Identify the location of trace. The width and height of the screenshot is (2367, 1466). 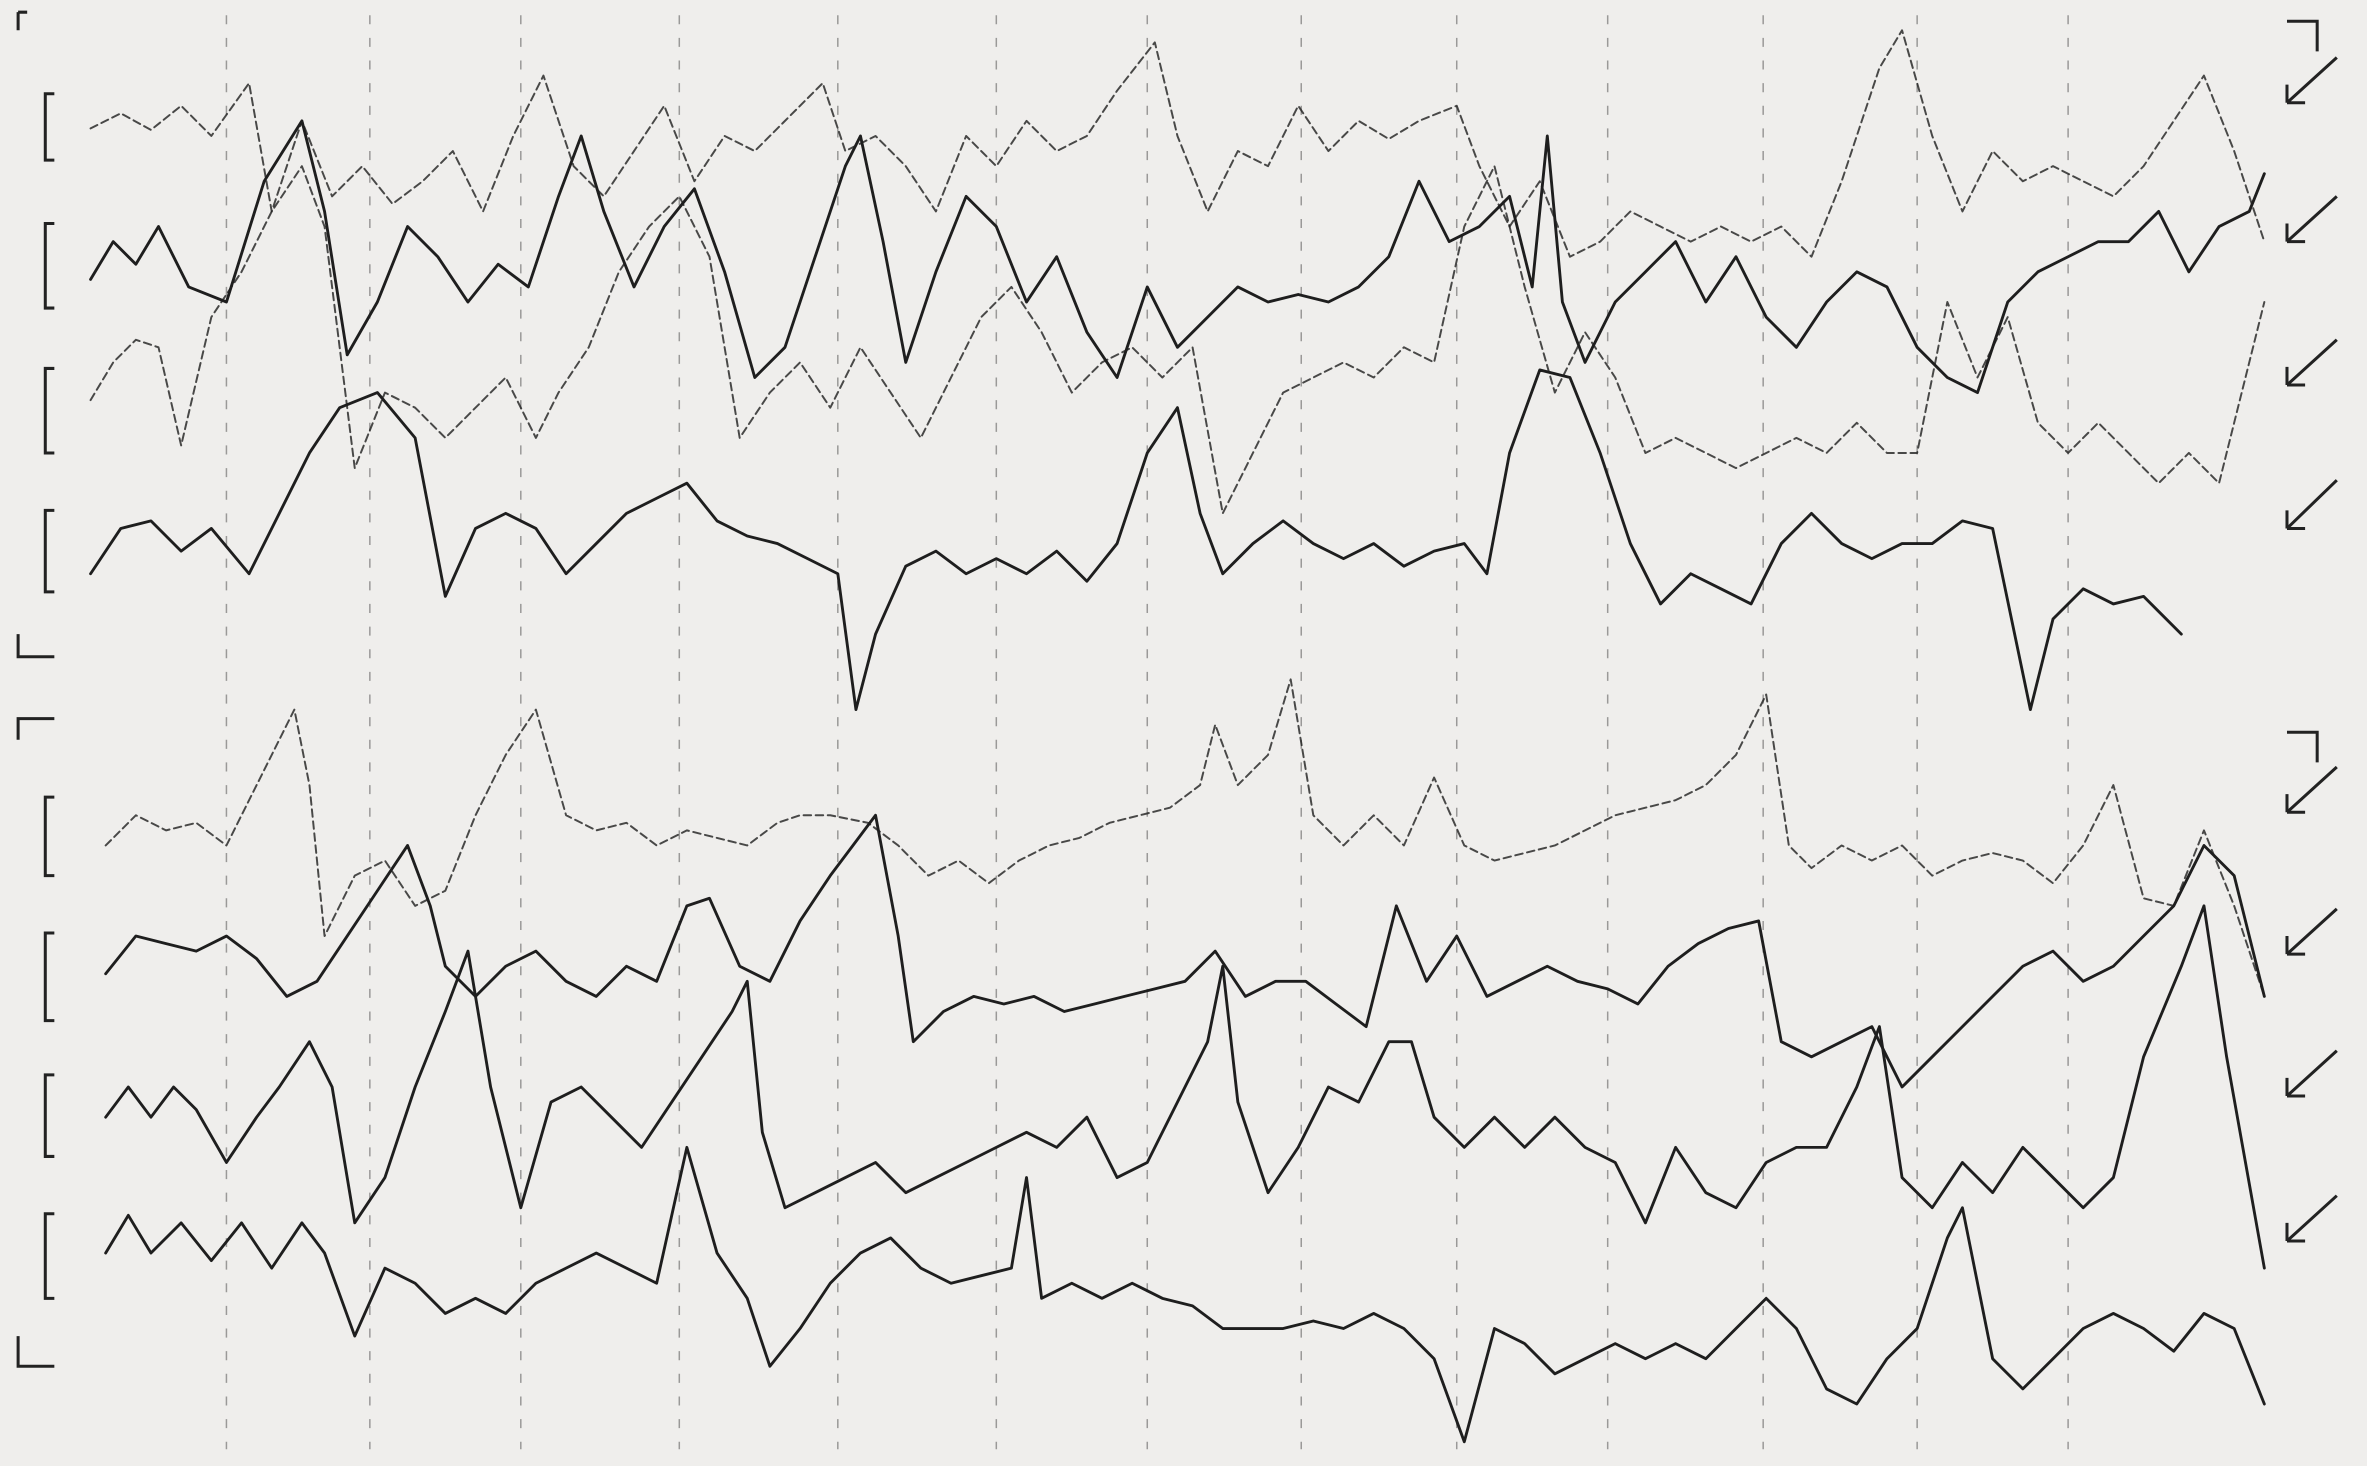
(1177, 143).